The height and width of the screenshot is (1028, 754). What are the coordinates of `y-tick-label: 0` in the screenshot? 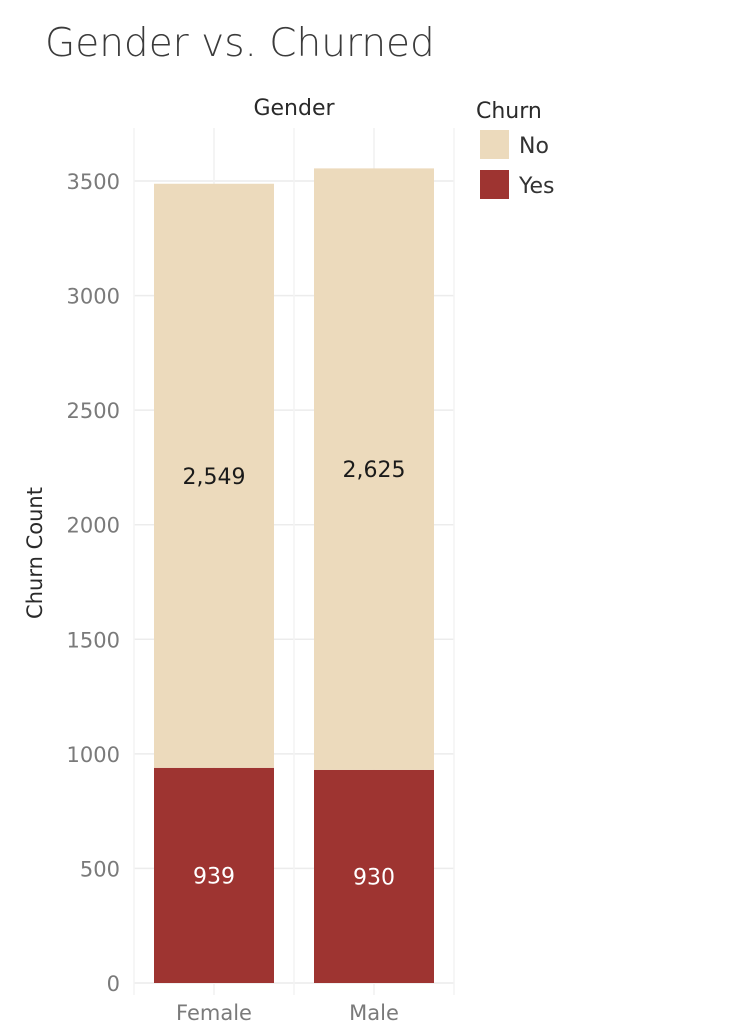 It's located at (113, 984).